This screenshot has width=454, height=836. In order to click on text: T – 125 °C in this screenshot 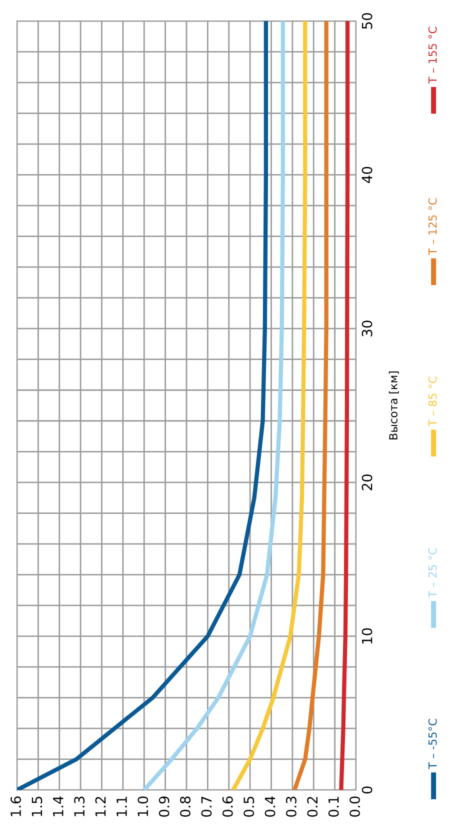, I will do `click(432, 227)`.